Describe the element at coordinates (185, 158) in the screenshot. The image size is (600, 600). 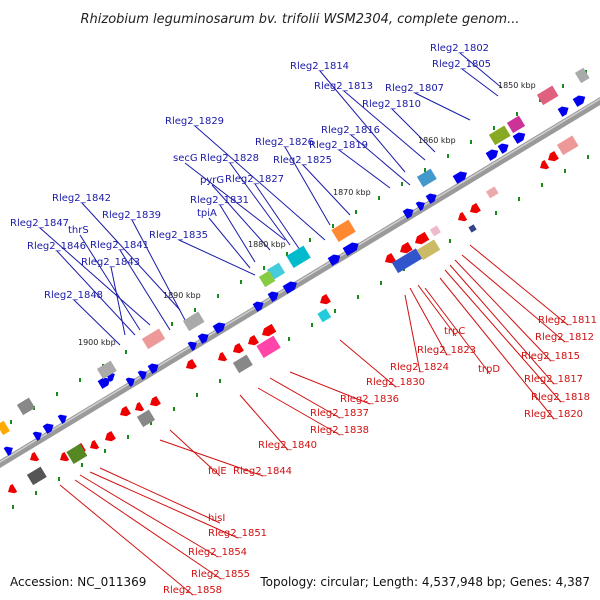
I see `plus-strand-gene-label: secG` at that location.